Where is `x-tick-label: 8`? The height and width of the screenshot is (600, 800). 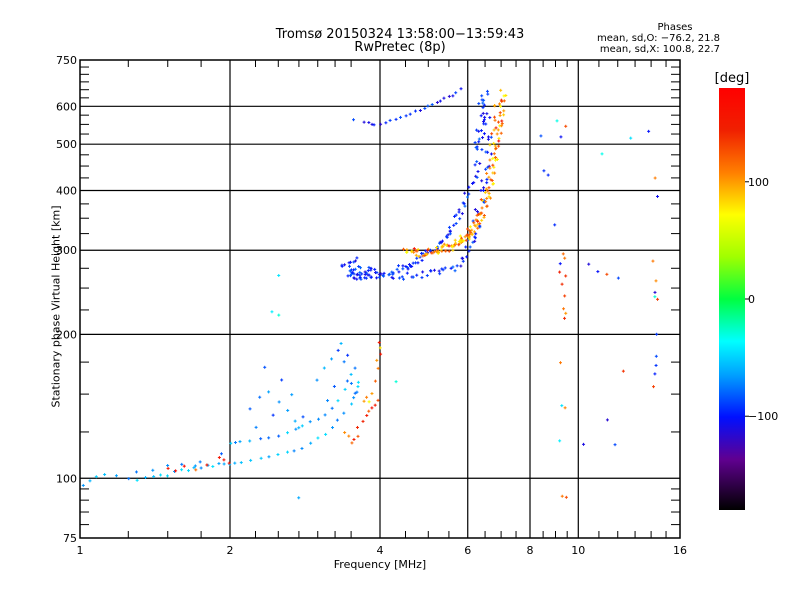 x-tick-label: 8 is located at coordinates (530, 550).